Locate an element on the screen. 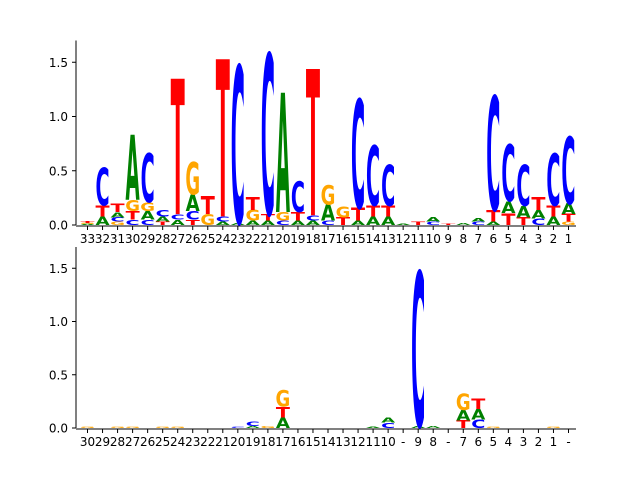  x-tick-label: 2 is located at coordinates (539, 442).